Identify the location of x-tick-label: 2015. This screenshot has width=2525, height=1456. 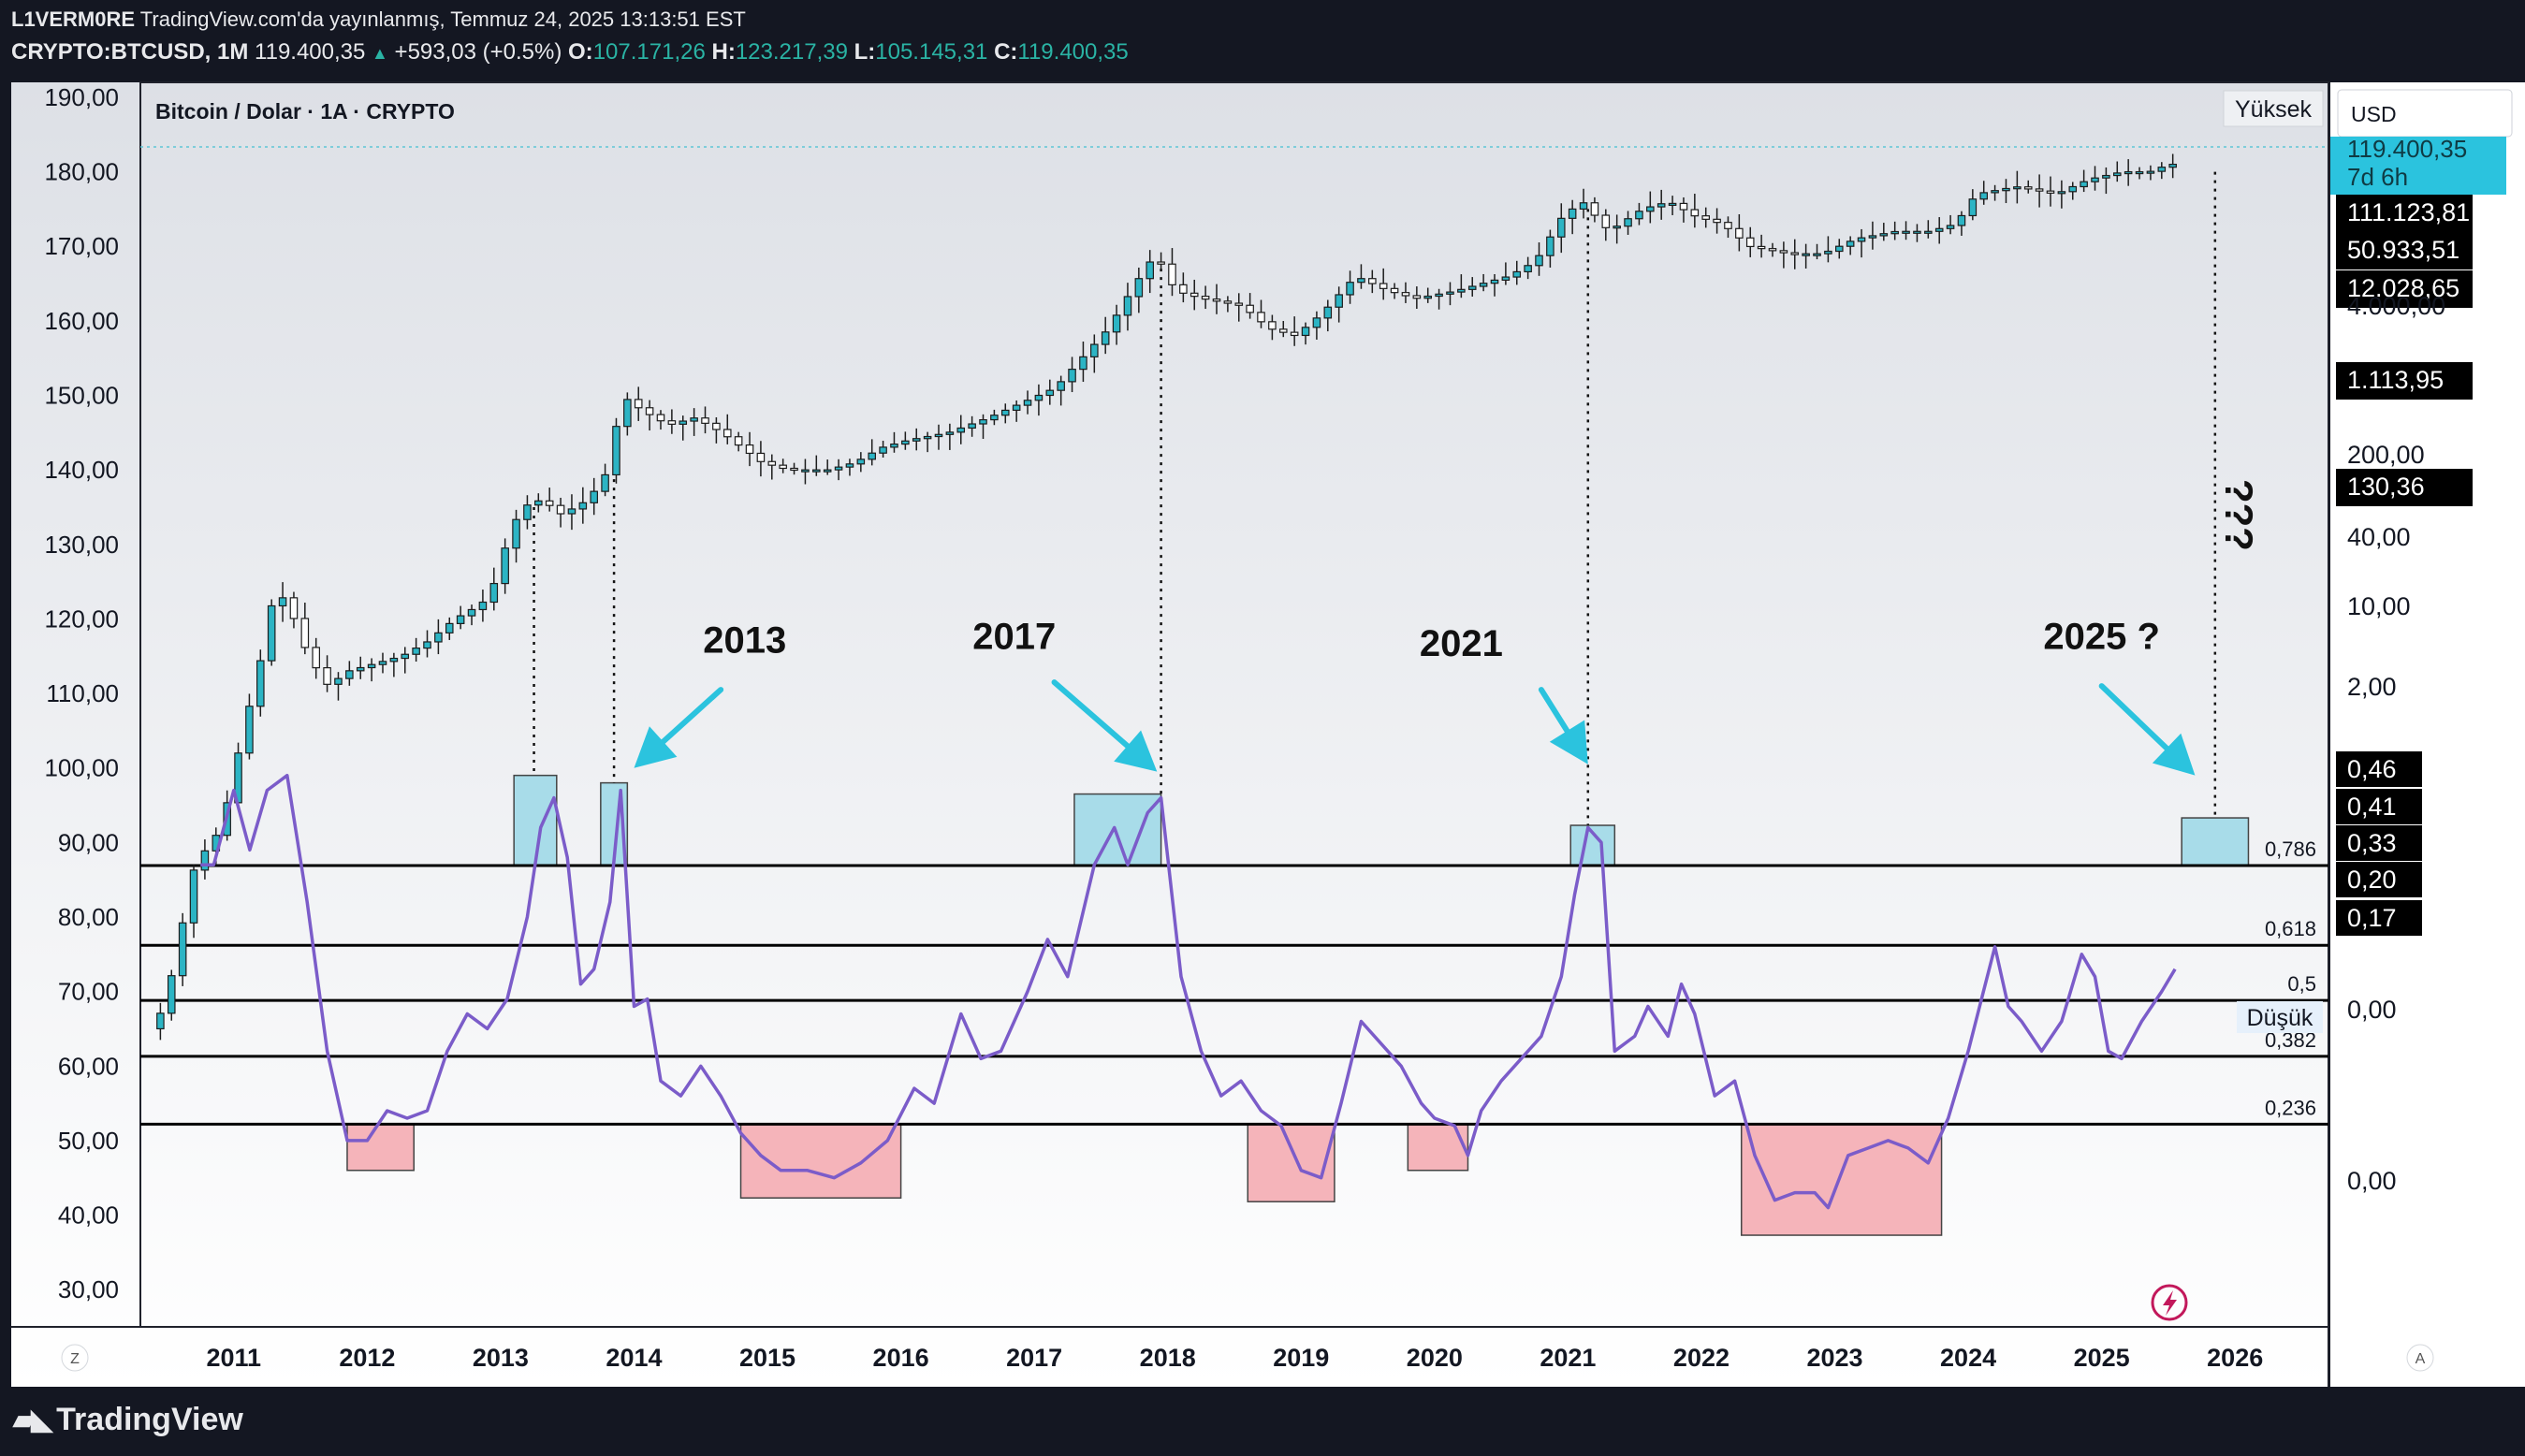
(767, 1358).